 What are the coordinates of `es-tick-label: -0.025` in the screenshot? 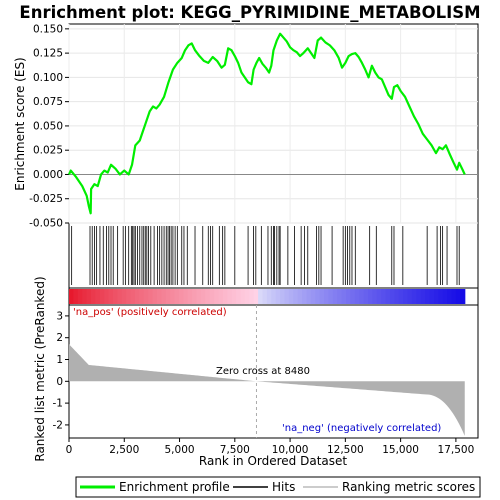 It's located at (46, 199).